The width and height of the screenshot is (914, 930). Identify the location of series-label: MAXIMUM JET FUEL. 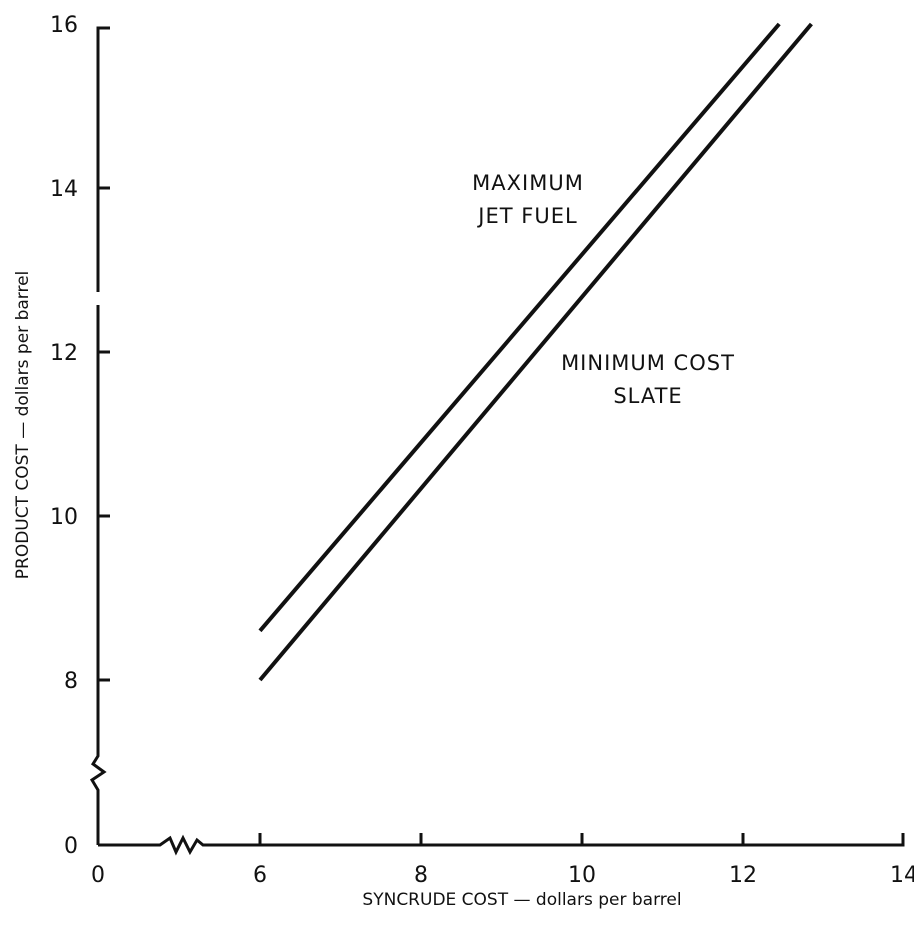
(528, 199).